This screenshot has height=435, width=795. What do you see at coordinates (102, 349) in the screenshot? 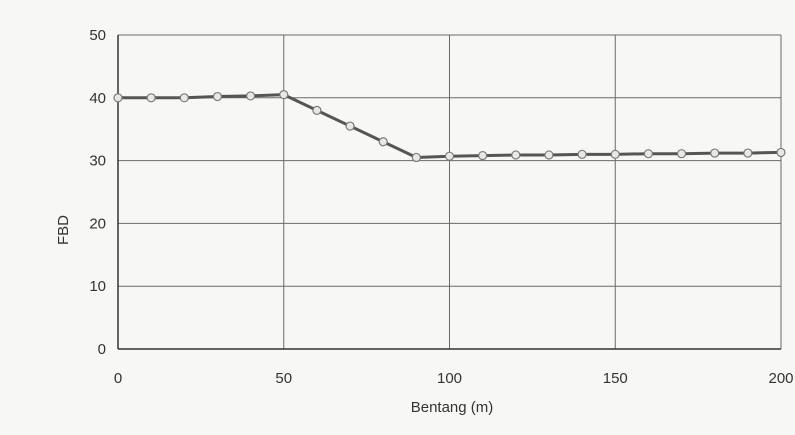
I see `y-tick-label: 0` at bounding box center [102, 349].